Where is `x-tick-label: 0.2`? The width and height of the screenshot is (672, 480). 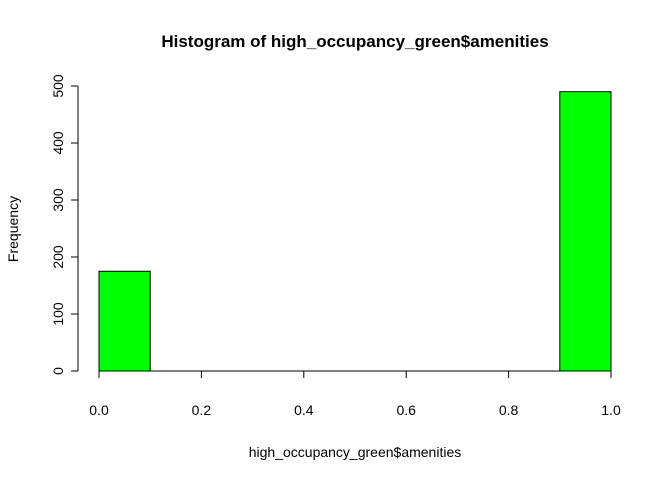
x-tick-label: 0.2 is located at coordinates (202, 410).